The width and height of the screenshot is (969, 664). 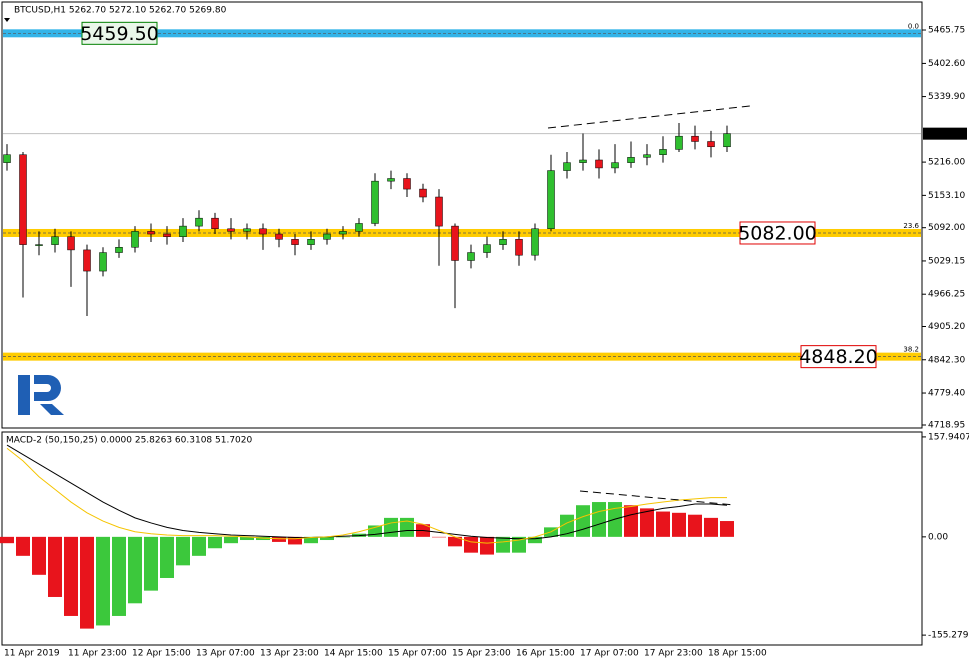 What do you see at coordinates (946, 228) in the screenshot?
I see `y-tick-label: 5092.00` at bounding box center [946, 228].